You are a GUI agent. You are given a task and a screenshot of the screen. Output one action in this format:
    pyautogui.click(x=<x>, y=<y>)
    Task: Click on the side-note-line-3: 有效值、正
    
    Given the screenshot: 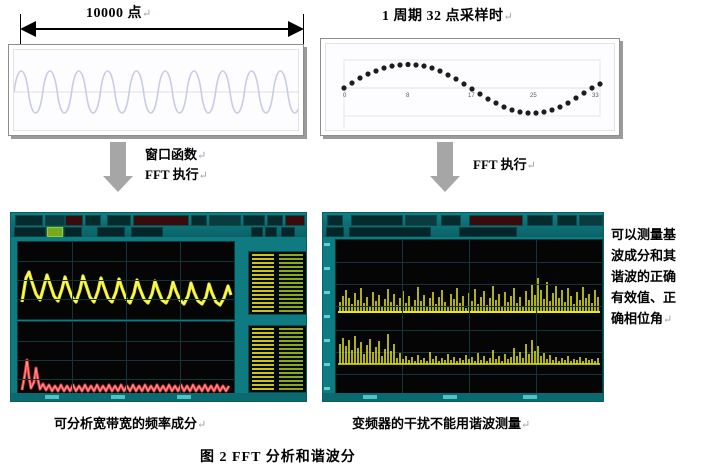 What is the action you would take?
    pyautogui.click(x=644, y=298)
    